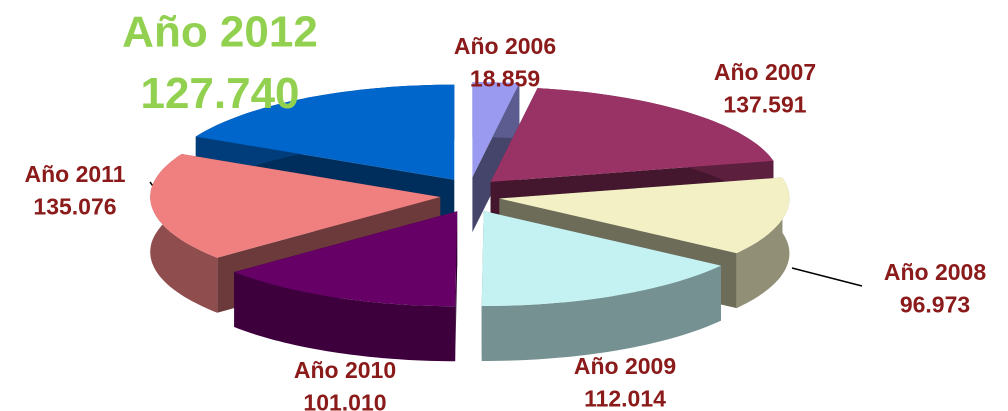 The width and height of the screenshot is (1008, 411). I want to click on slice-label: Año 2007, so click(765, 72).